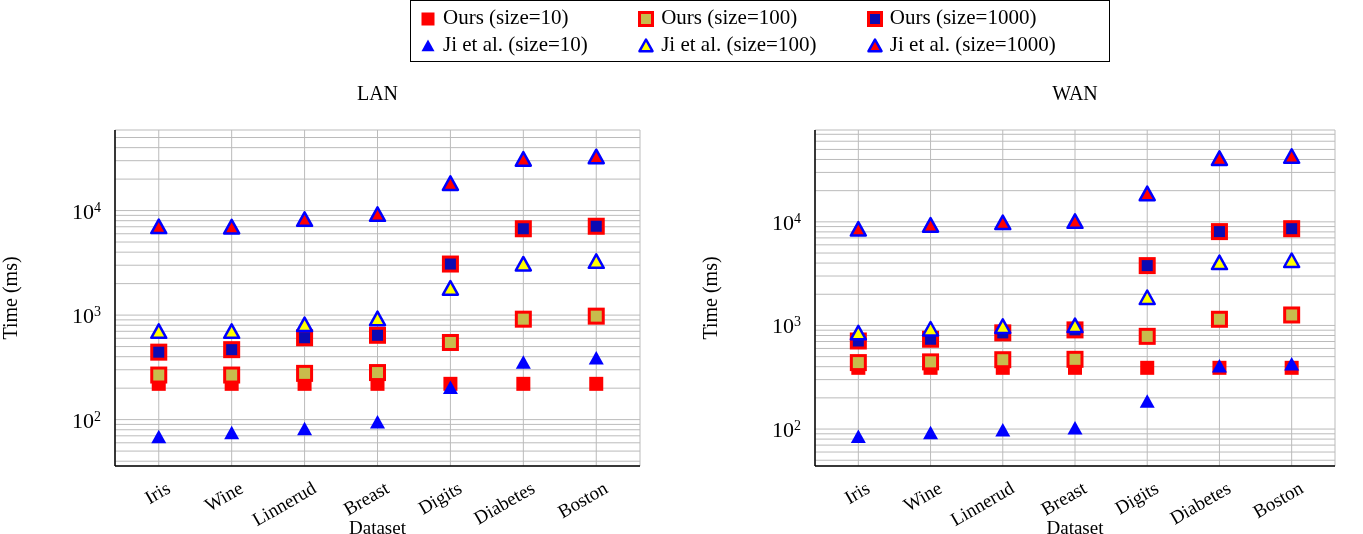 The height and width of the screenshot is (534, 1363). Describe the element at coordinates (377, 94) in the screenshot. I see `chart-title: LAN` at that location.